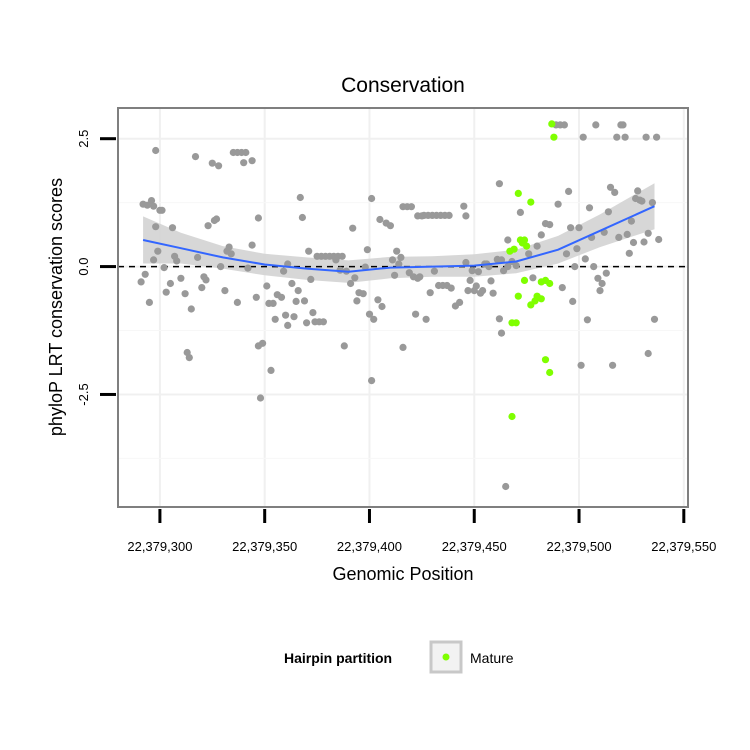 This screenshot has height=750, width=750. I want to click on y-tick-label: -2.5, so click(83, 394).